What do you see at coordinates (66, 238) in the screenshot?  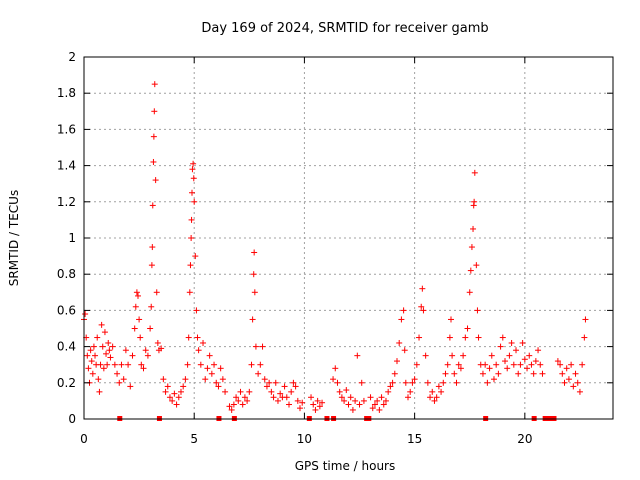 I see `y-tick-labels: 0 0.2 0.4 0.6 0.8 1 1.2 1.4 1.6 1.8 2` at bounding box center [66, 238].